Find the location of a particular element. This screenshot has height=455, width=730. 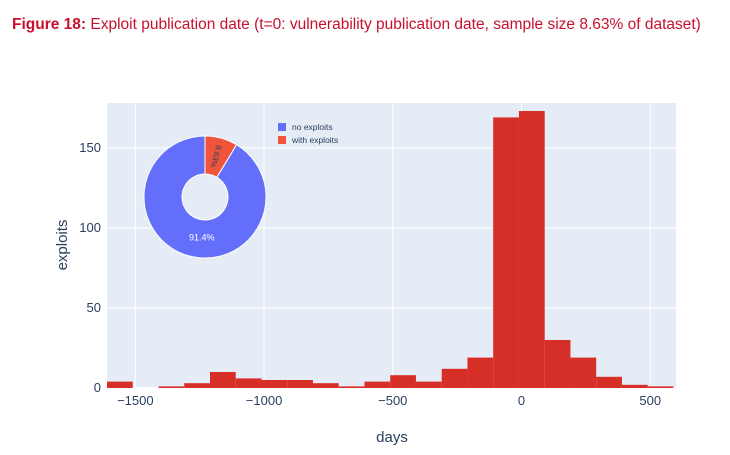

x-tick-label: −1000 is located at coordinates (264, 400).